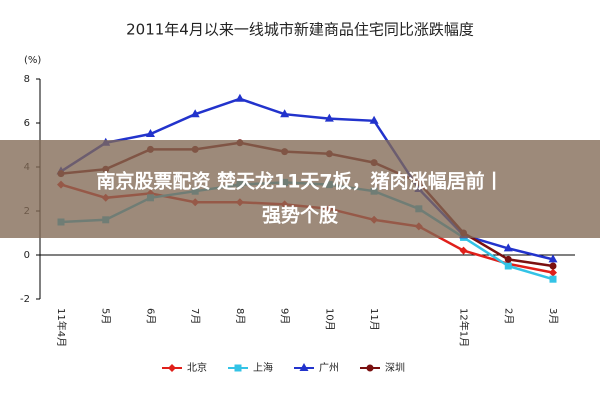 The width and height of the screenshot is (600, 400). I want to click on x-tick-label: 11年4月, so click(61, 327).